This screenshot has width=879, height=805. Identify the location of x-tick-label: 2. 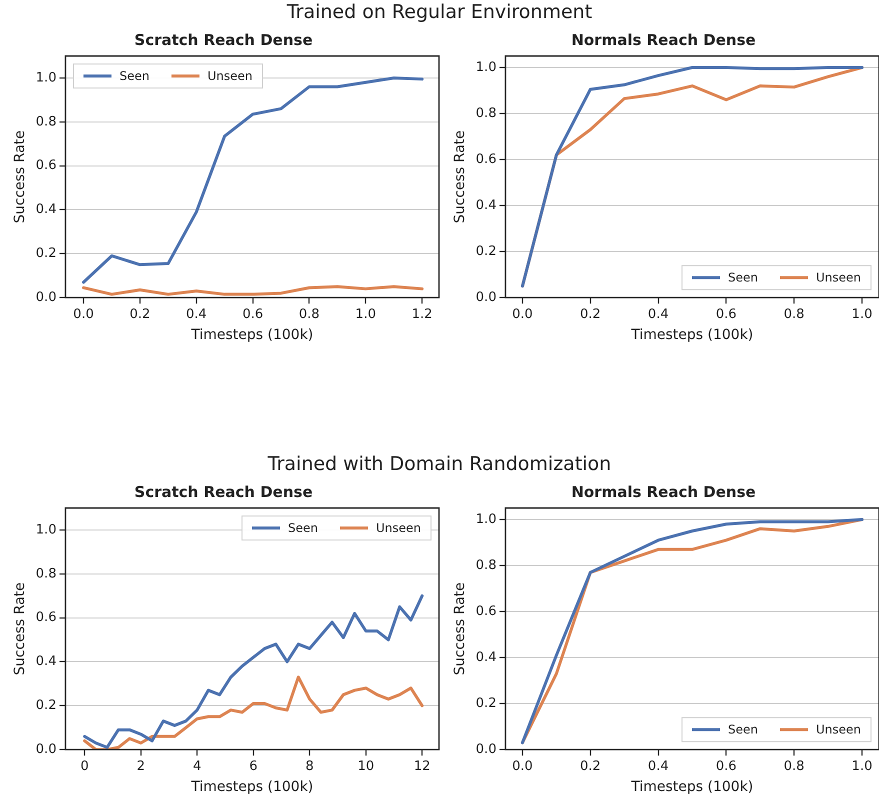
(140, 766).